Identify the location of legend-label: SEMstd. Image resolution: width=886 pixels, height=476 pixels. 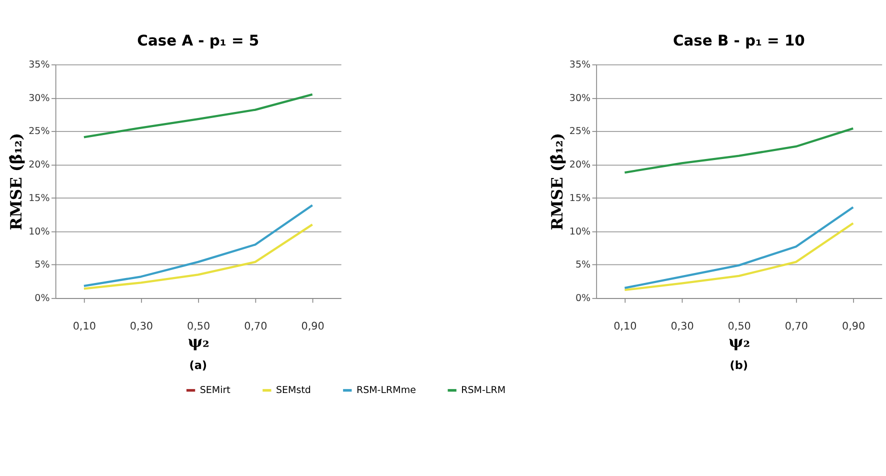
(293, 390).